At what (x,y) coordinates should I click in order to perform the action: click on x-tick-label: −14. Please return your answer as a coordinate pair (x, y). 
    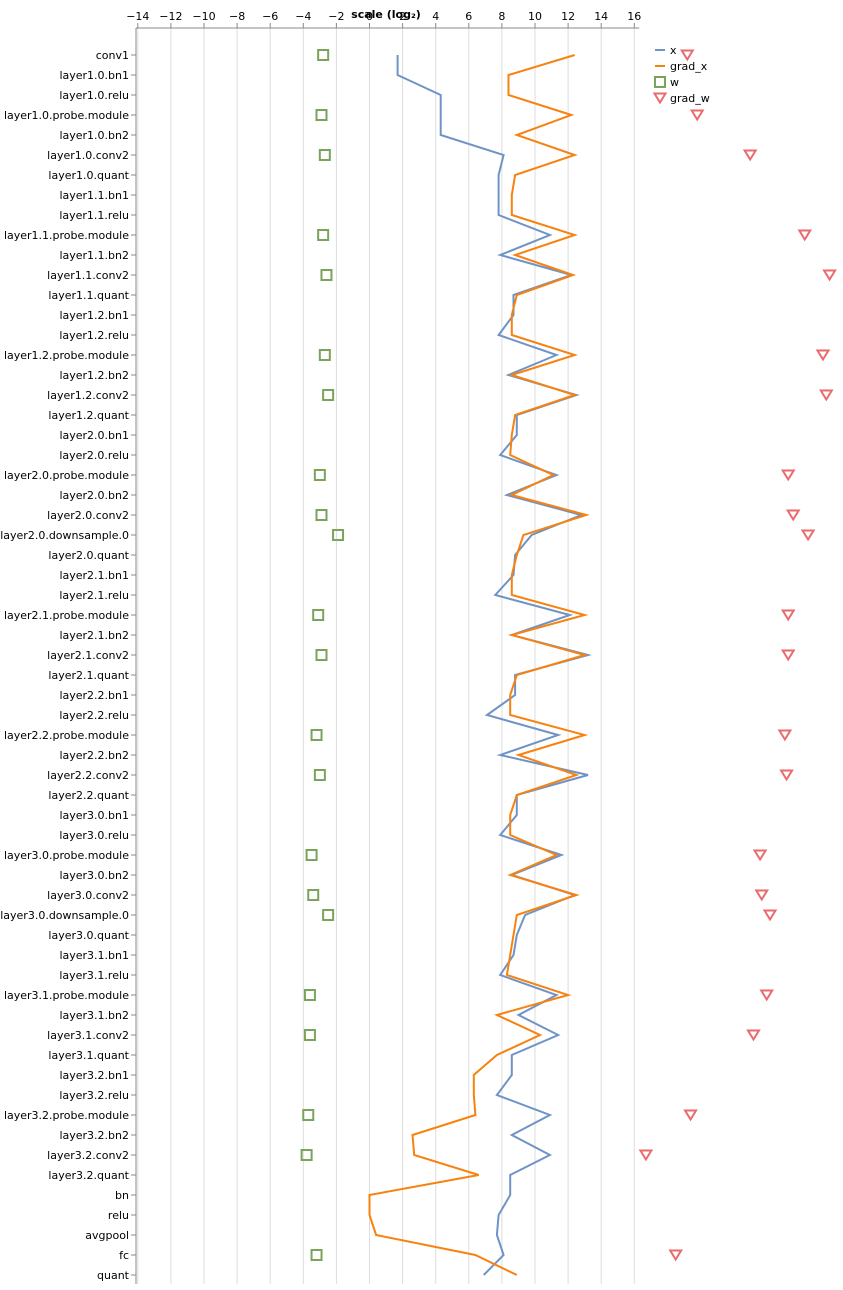
    Looking at the image, I should click on (137, 16).